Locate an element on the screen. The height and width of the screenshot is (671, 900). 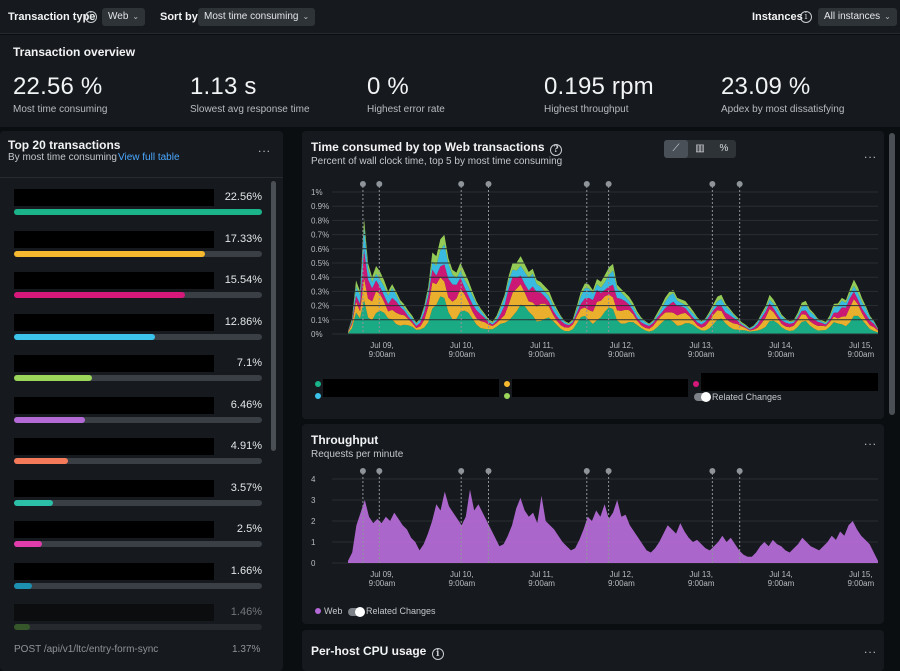
metric-value: 0.195 rpm is located at coordinates (599, 86).